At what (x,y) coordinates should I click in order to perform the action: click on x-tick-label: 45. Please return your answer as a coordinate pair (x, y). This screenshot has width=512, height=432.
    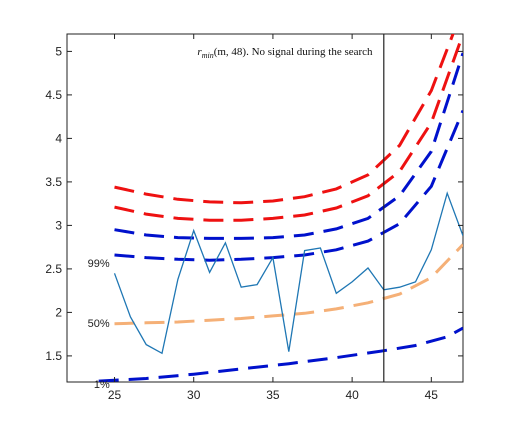
    Looking at the image, I should click on (432, 395).